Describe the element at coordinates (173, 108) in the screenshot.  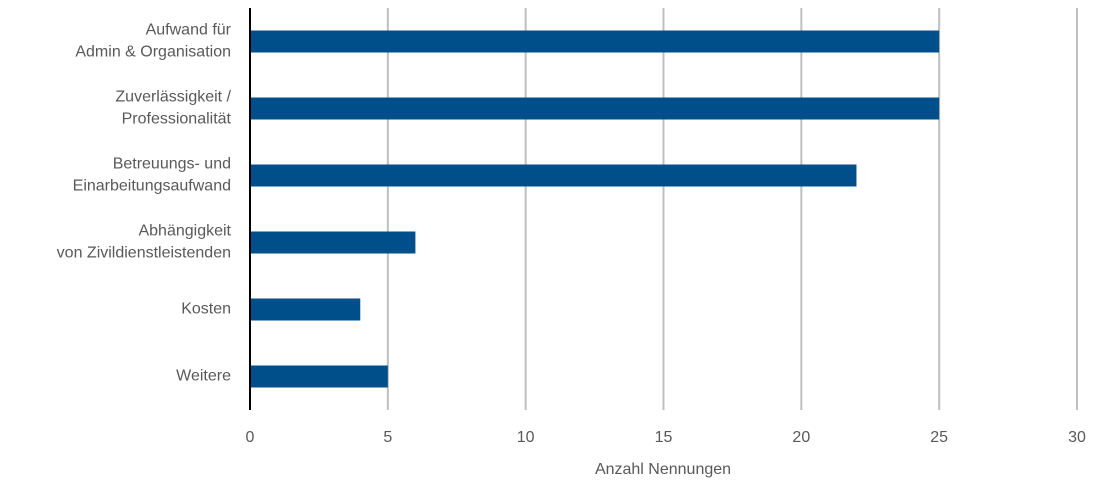
I see `y-tick-label: Zuverlässigkeit / Professionalität` at that location.